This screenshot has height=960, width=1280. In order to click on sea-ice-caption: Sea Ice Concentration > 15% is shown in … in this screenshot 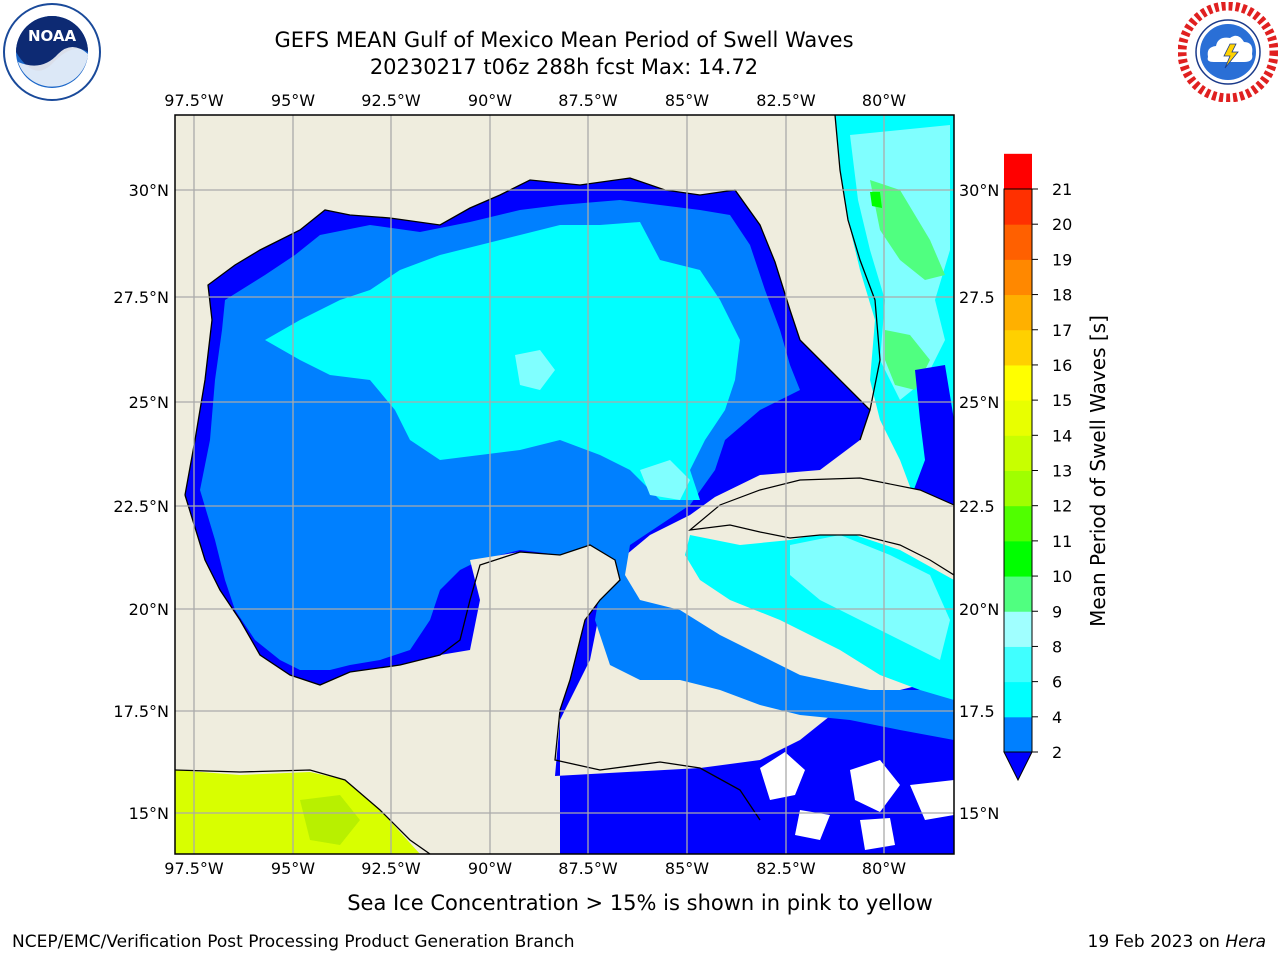, I will do `click(640, 903)`.